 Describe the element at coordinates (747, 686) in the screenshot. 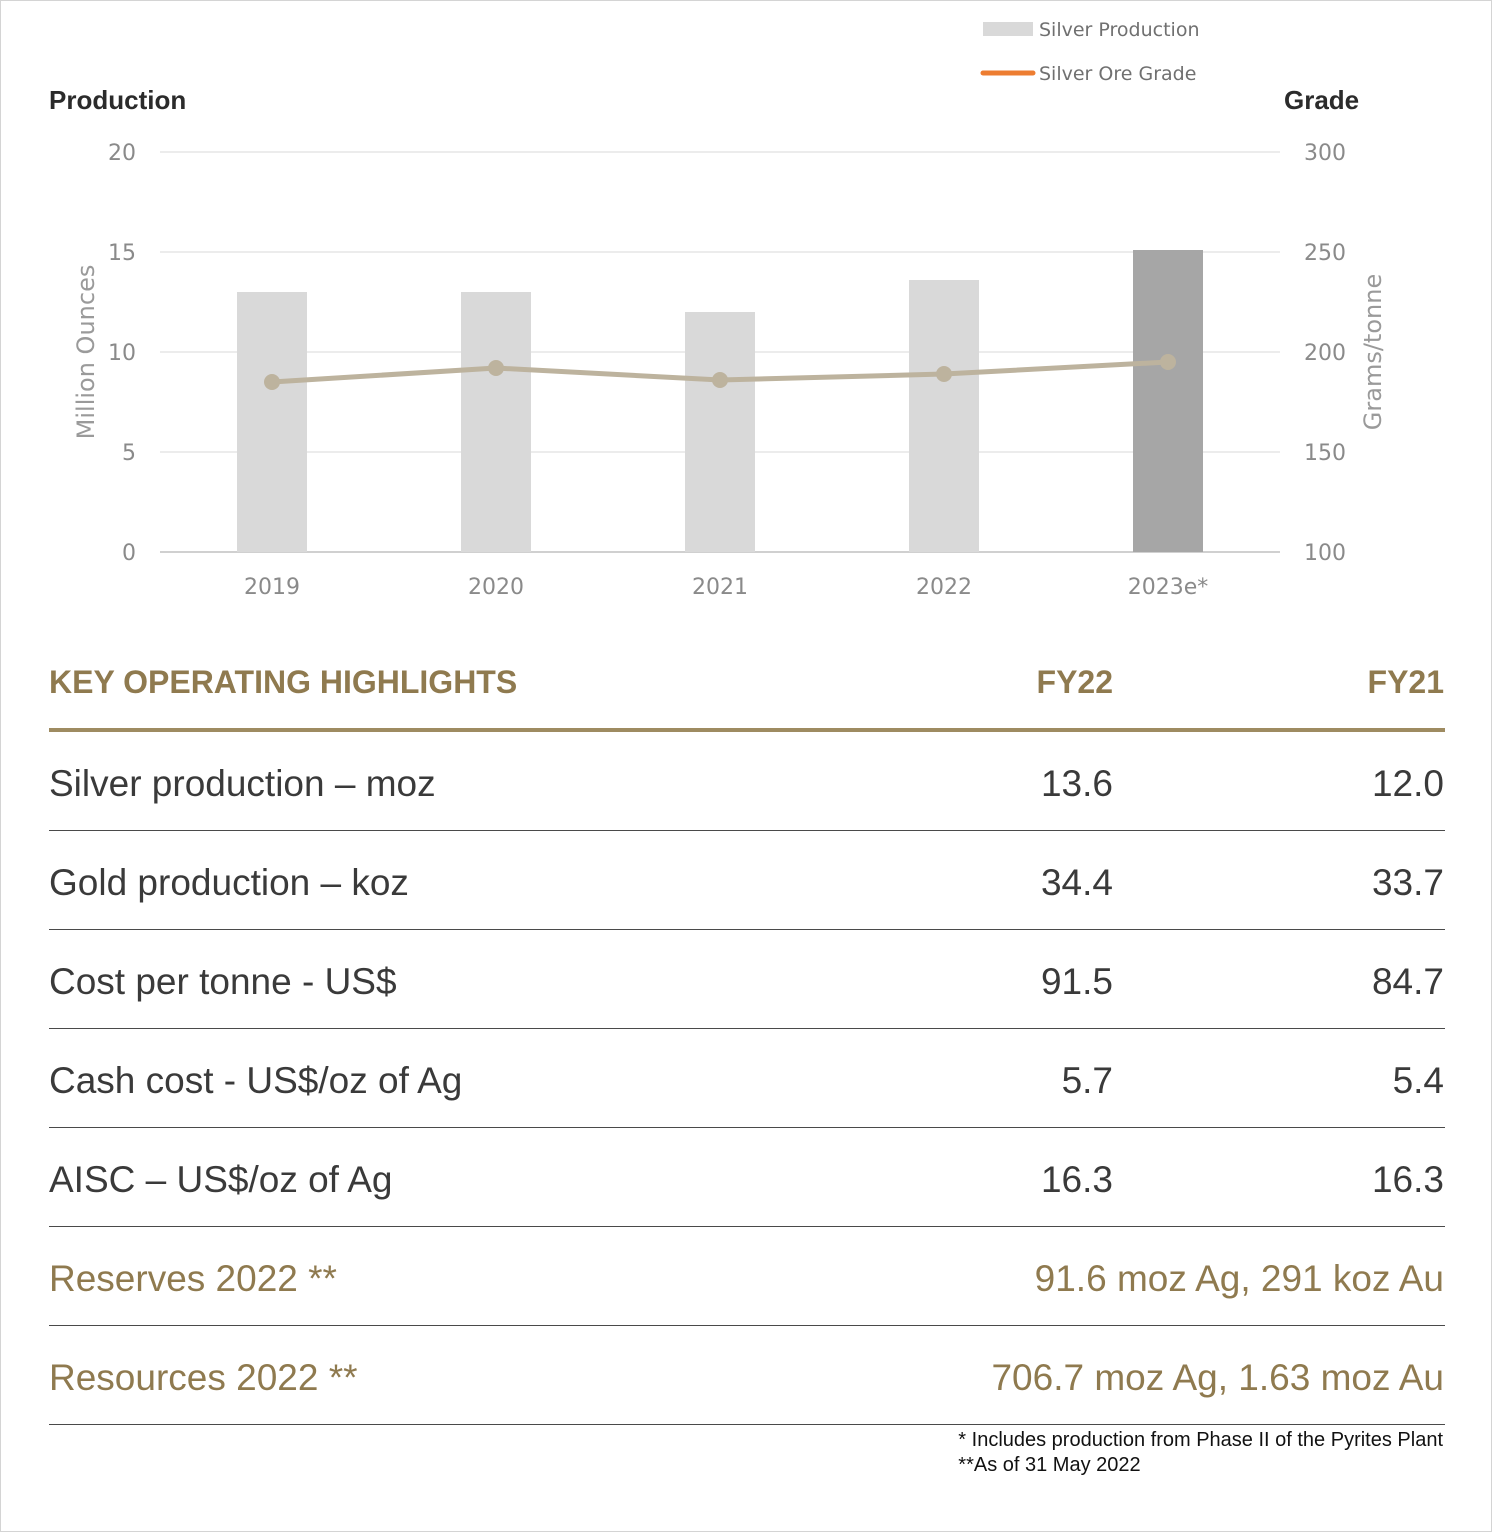

I see `table-header: KEY OPERATING HIGHLIGHTS FY22 FY21` at that location.